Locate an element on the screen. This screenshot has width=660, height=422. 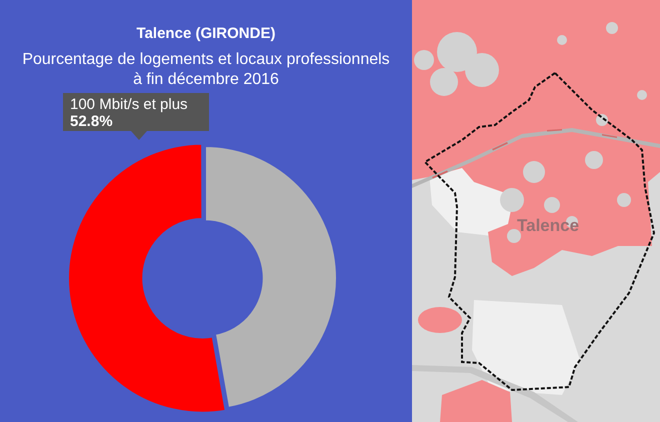
chart-title: Talence (GIRONDE) is located at coordinates (206, 34).